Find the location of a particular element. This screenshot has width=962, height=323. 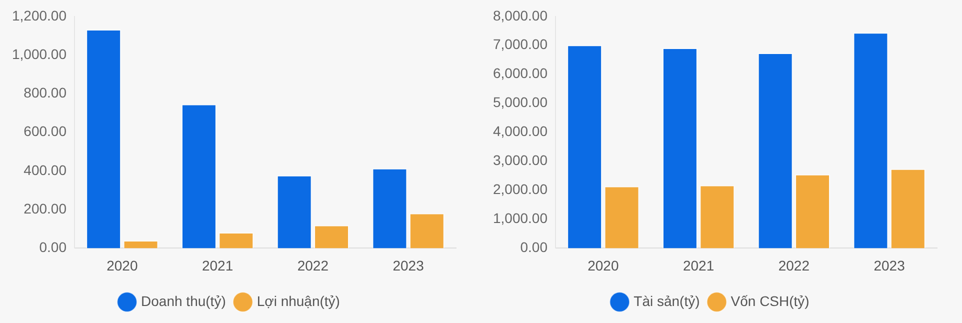

y-tick-label: 7,000.00 is located at coordinates (520, 44).